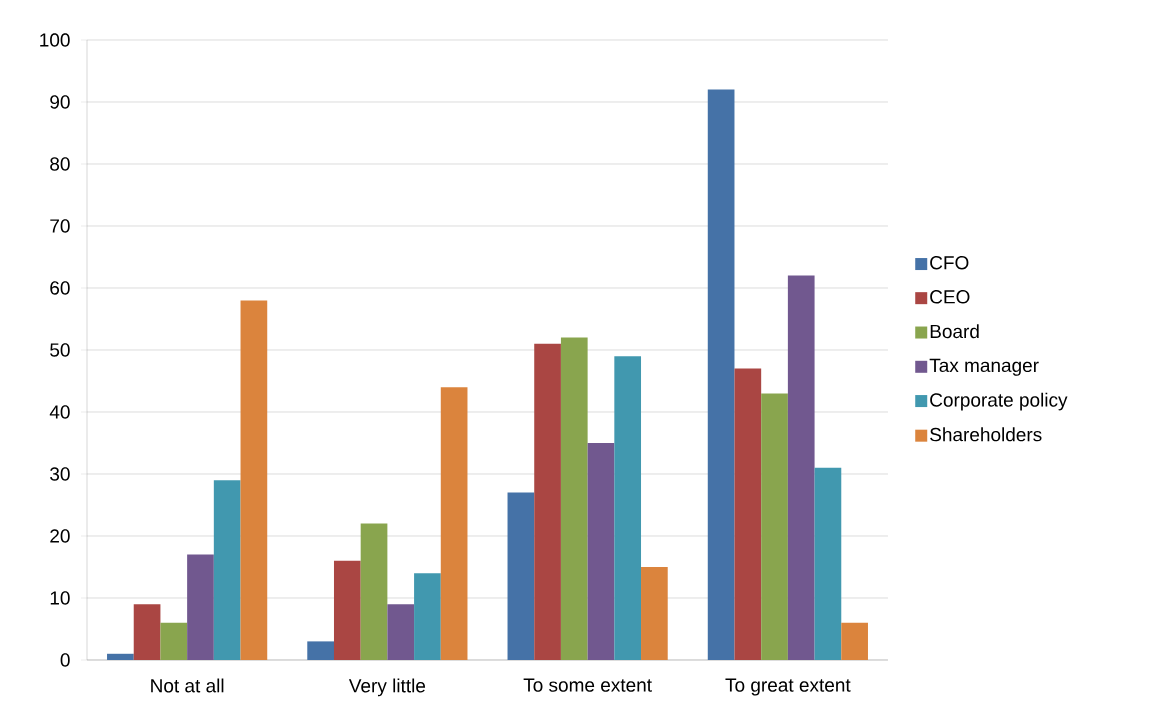  I want to click on legend-label: CFO, so click(949, 262).